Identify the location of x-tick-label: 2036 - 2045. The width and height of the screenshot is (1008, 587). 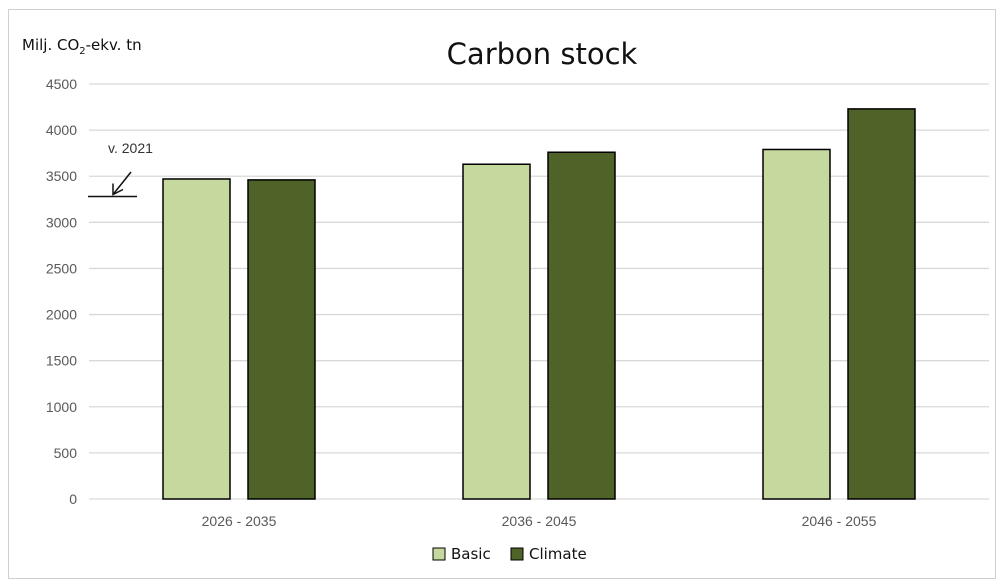
(539, 521).